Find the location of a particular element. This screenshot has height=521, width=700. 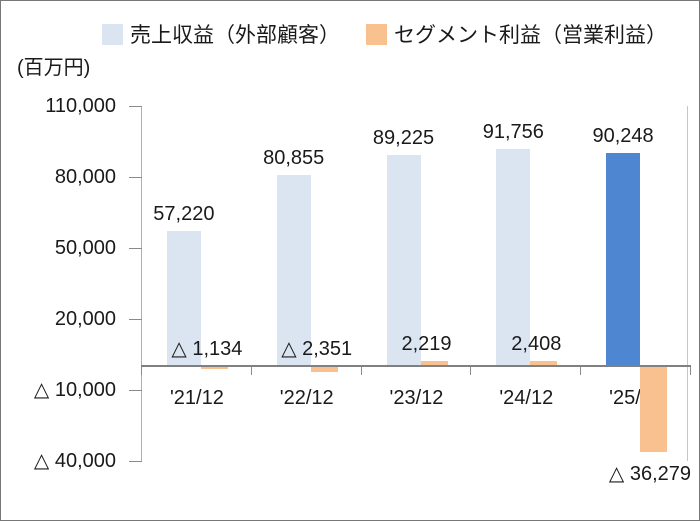

y-axis-tick-label: 110,000 is located at coordinates (80, 106).